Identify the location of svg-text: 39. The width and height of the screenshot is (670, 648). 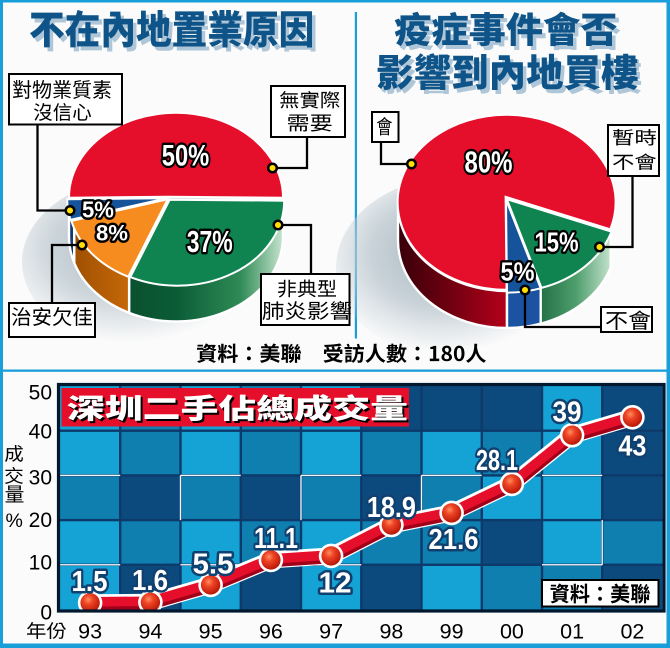
(567, 413).